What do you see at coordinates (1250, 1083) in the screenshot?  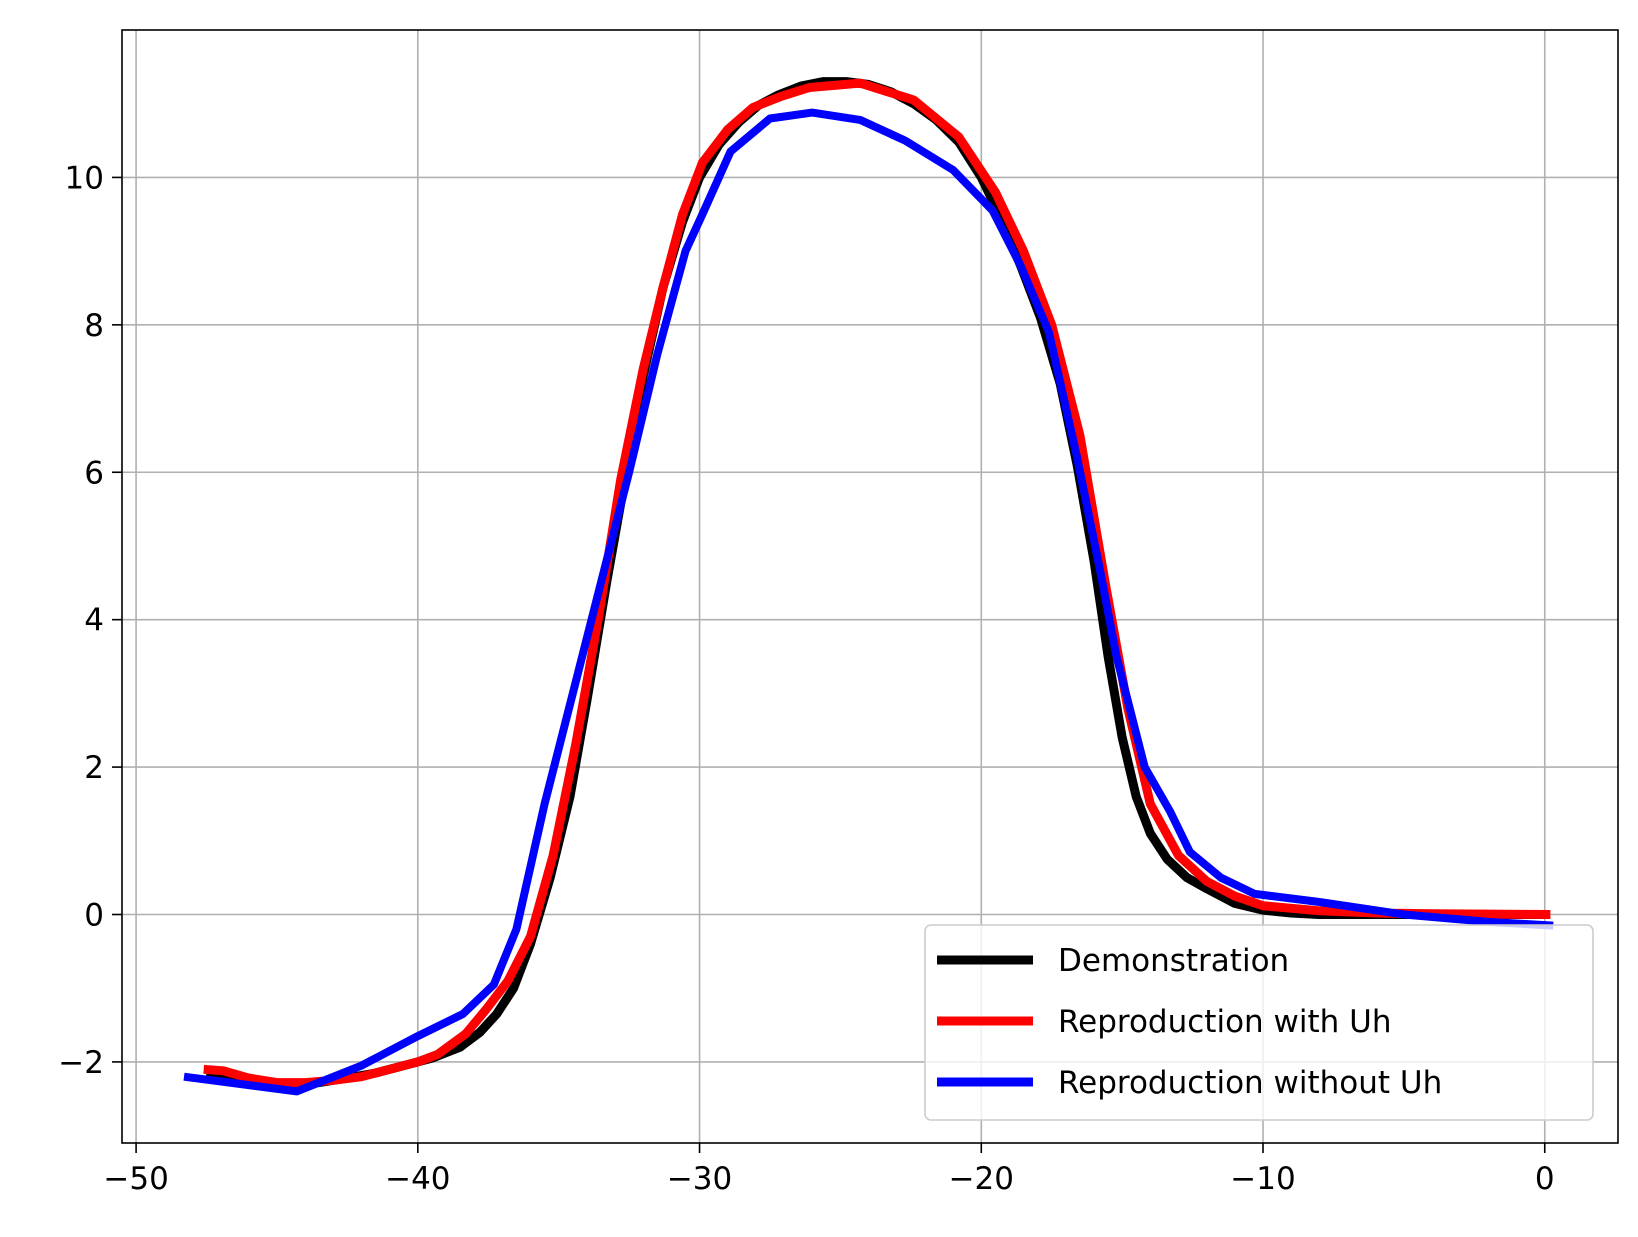 I see `legend-label: Reproduction without Uh` at bounding box center [1250, 1083].